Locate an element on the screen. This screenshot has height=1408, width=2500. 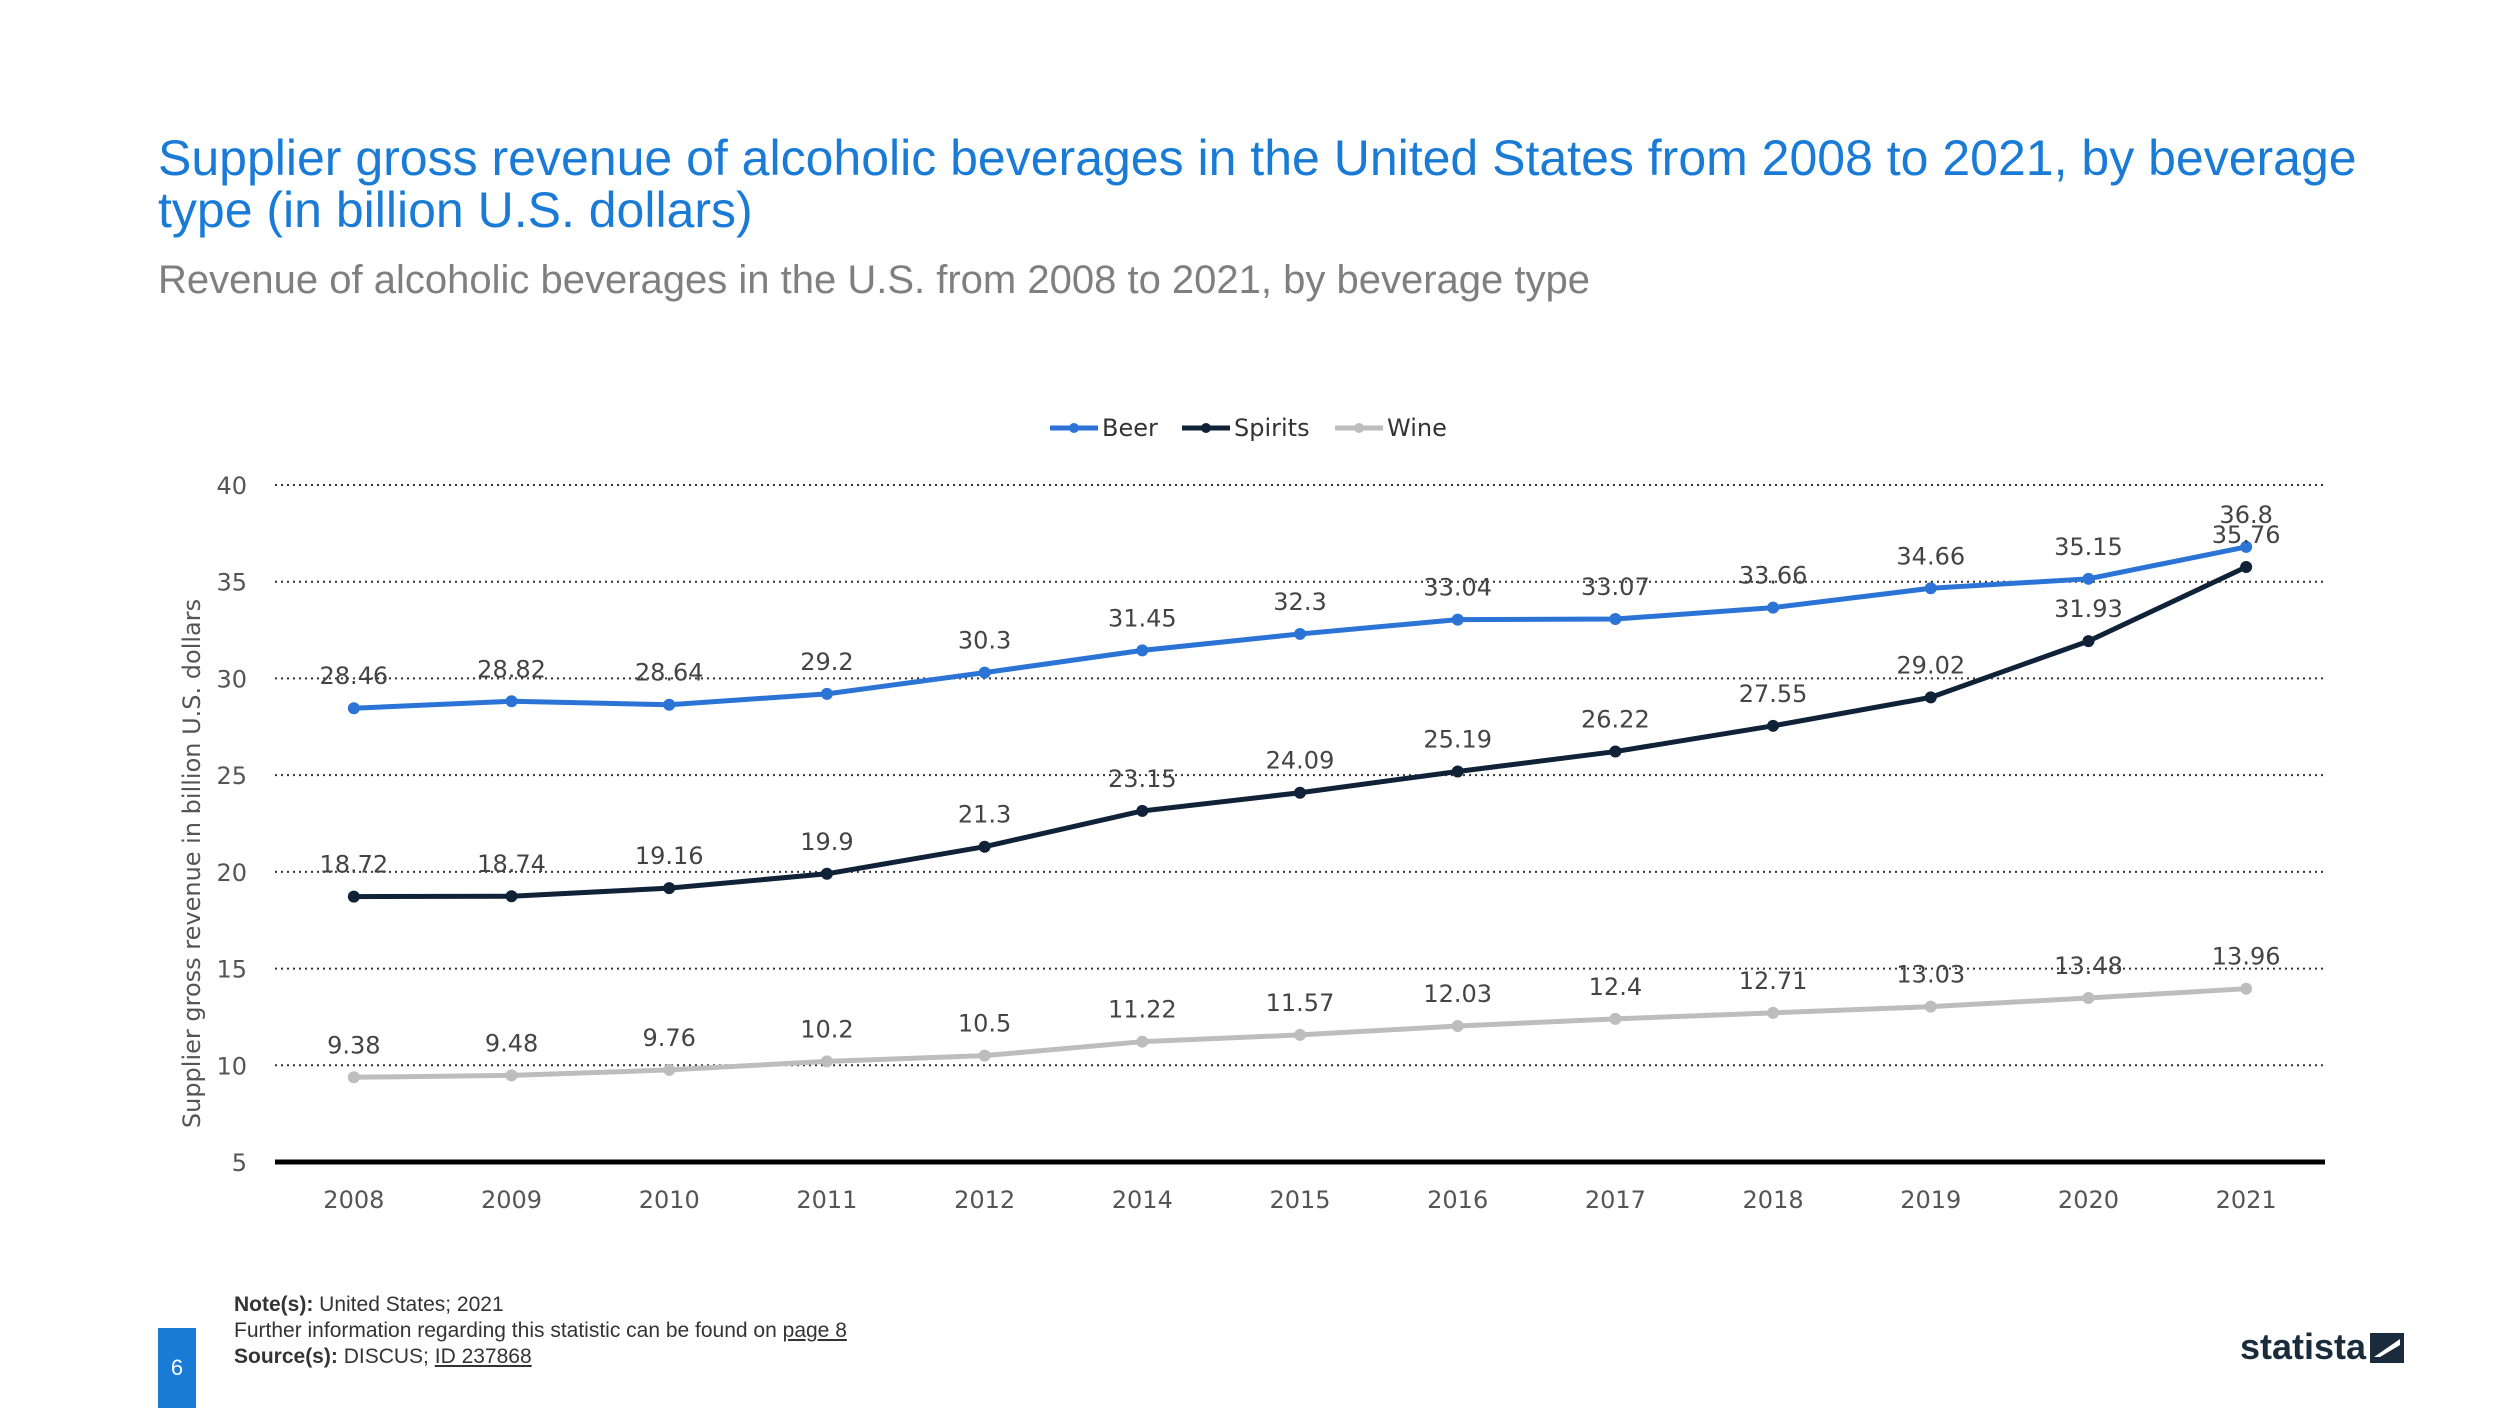
x-tick-label: 2010 is located at coordinates (669, 1200).